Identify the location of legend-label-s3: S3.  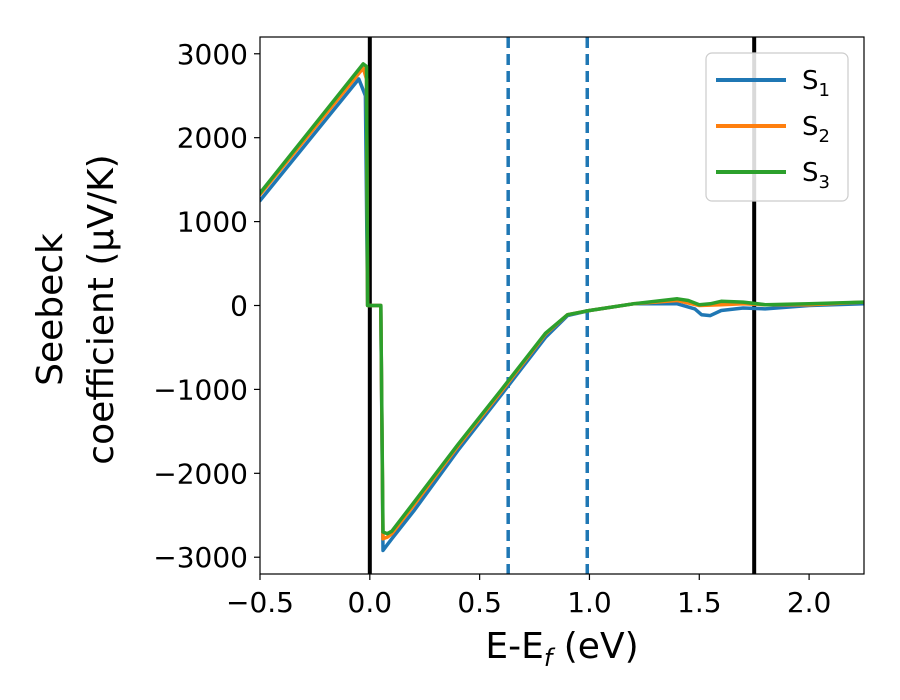
(816, 175).